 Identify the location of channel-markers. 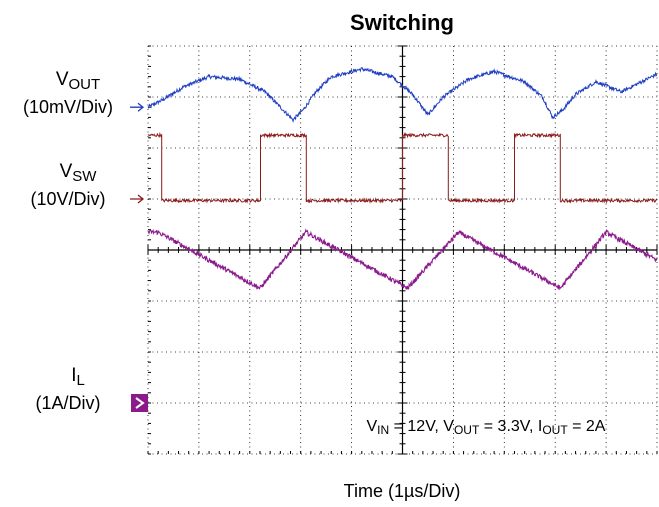
(139, 257).